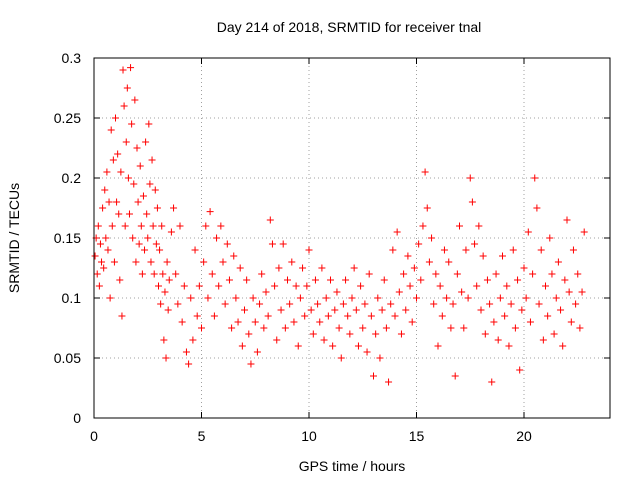 The width and height of the screenshot is (640, 480). I want to click on x-tick-label: 5, so click(202, 436).